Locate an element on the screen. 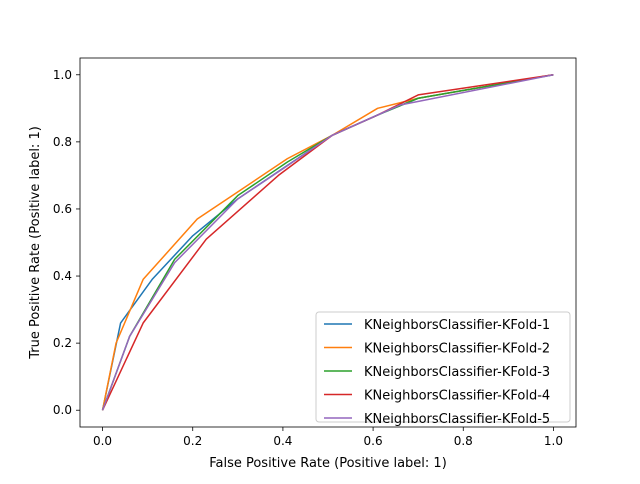  y-tick-label: 0.4 is located at coordinates (62, 276).